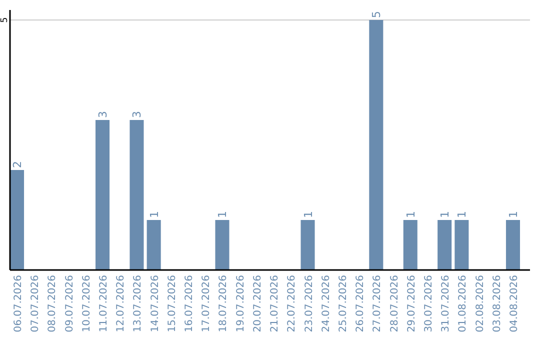 Image resolution: width=540 pixels, height=340 pixels. What do you see at coordinates (206, 303) in the screenshot?
I see `x-tick-label: 17.07.2026` at bounding box center [206, 303].